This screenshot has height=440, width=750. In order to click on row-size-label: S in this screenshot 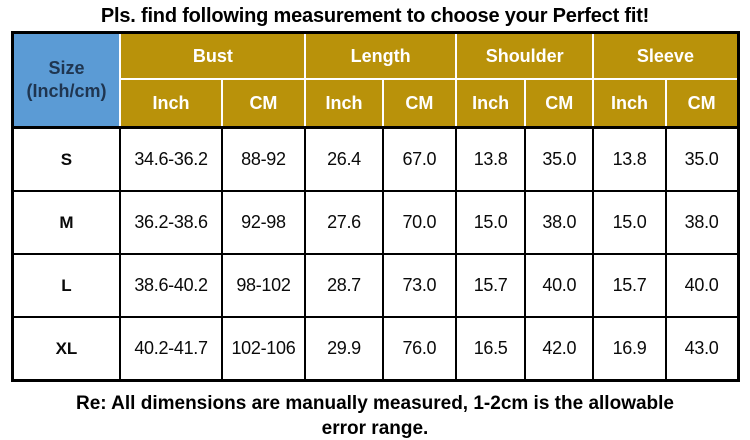, I will do `click(66, 159)`.